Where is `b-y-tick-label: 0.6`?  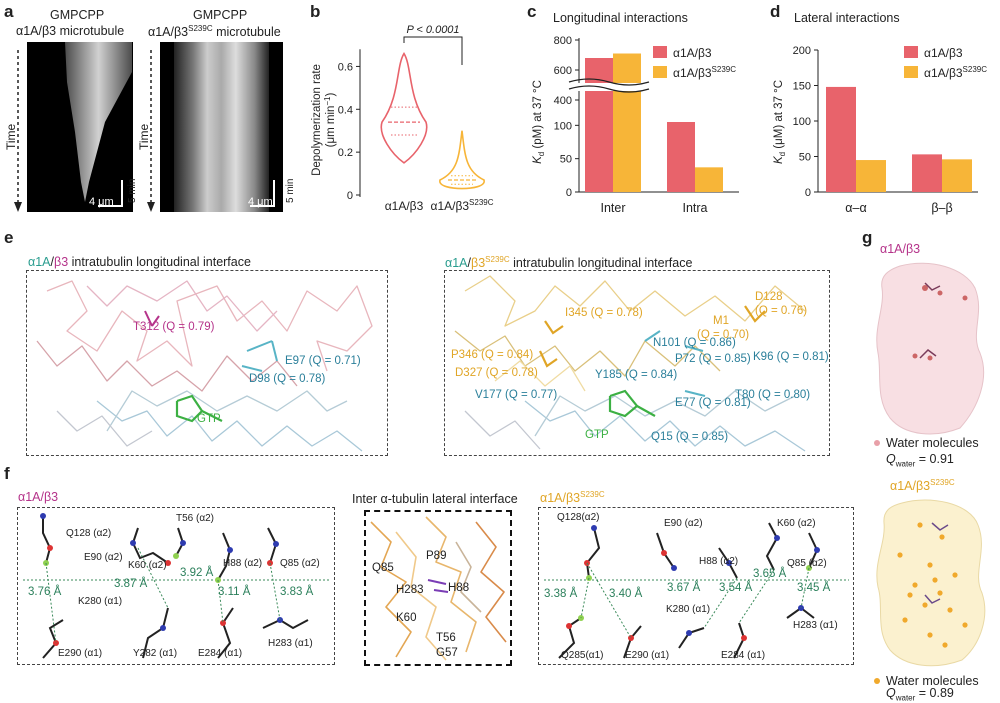 b-y-tick-label: 0.6 is located at coordinates (345, 67).